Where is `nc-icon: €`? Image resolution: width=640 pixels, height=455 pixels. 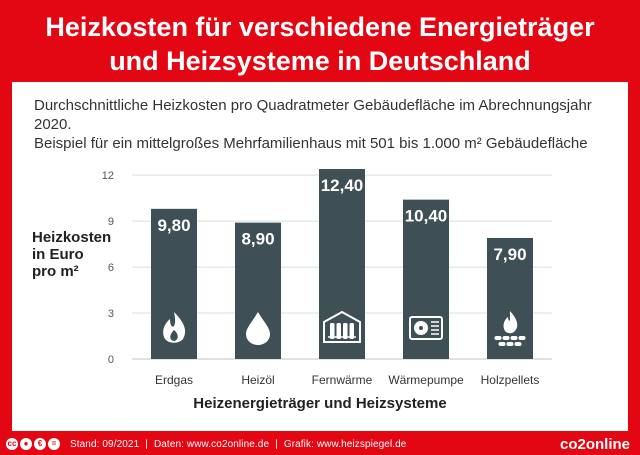
nc-icon: € is located at coordinates (40, 444).